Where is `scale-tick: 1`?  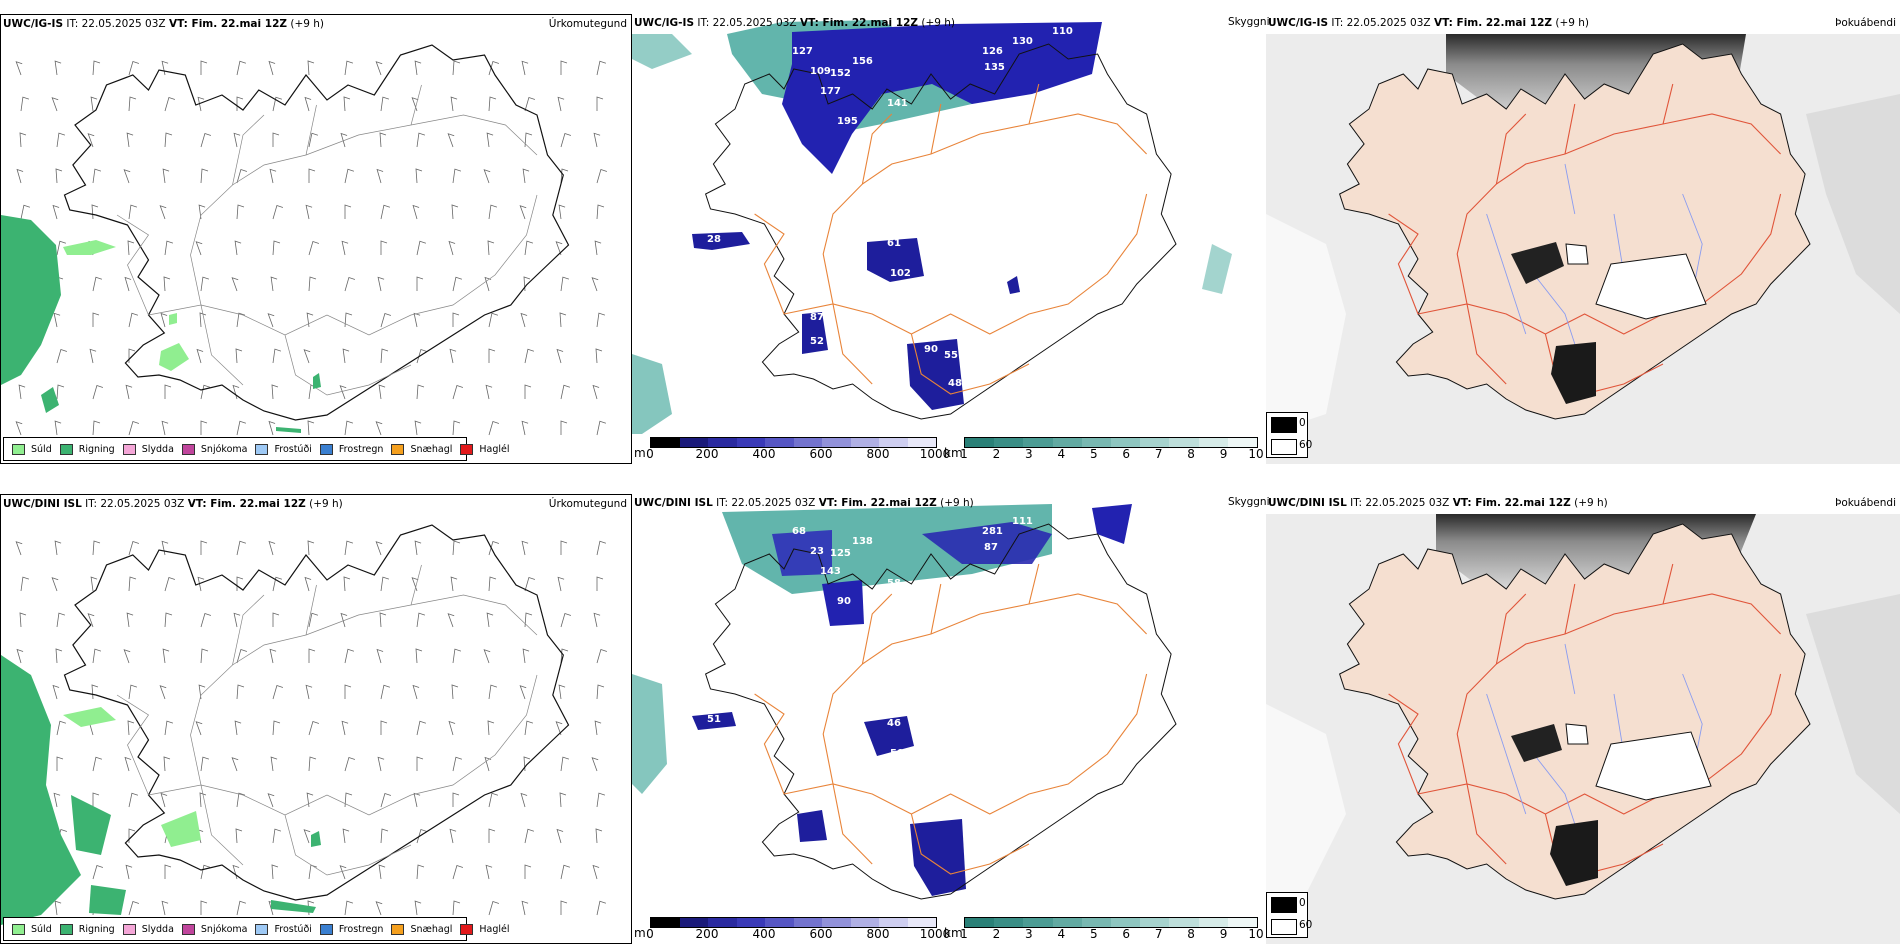 scale-tick: 1 is located at coordinates (964, 454).